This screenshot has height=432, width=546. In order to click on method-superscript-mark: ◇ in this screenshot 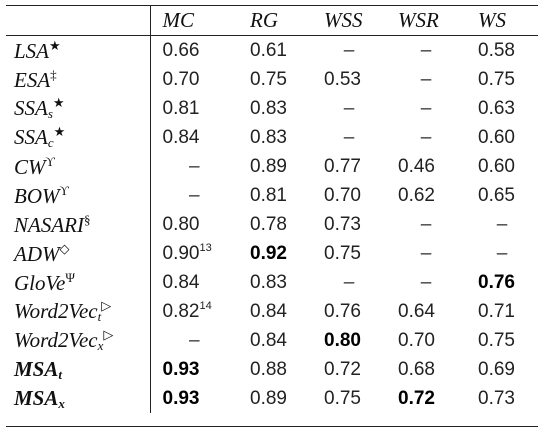, I will do `click(64, 248)`.